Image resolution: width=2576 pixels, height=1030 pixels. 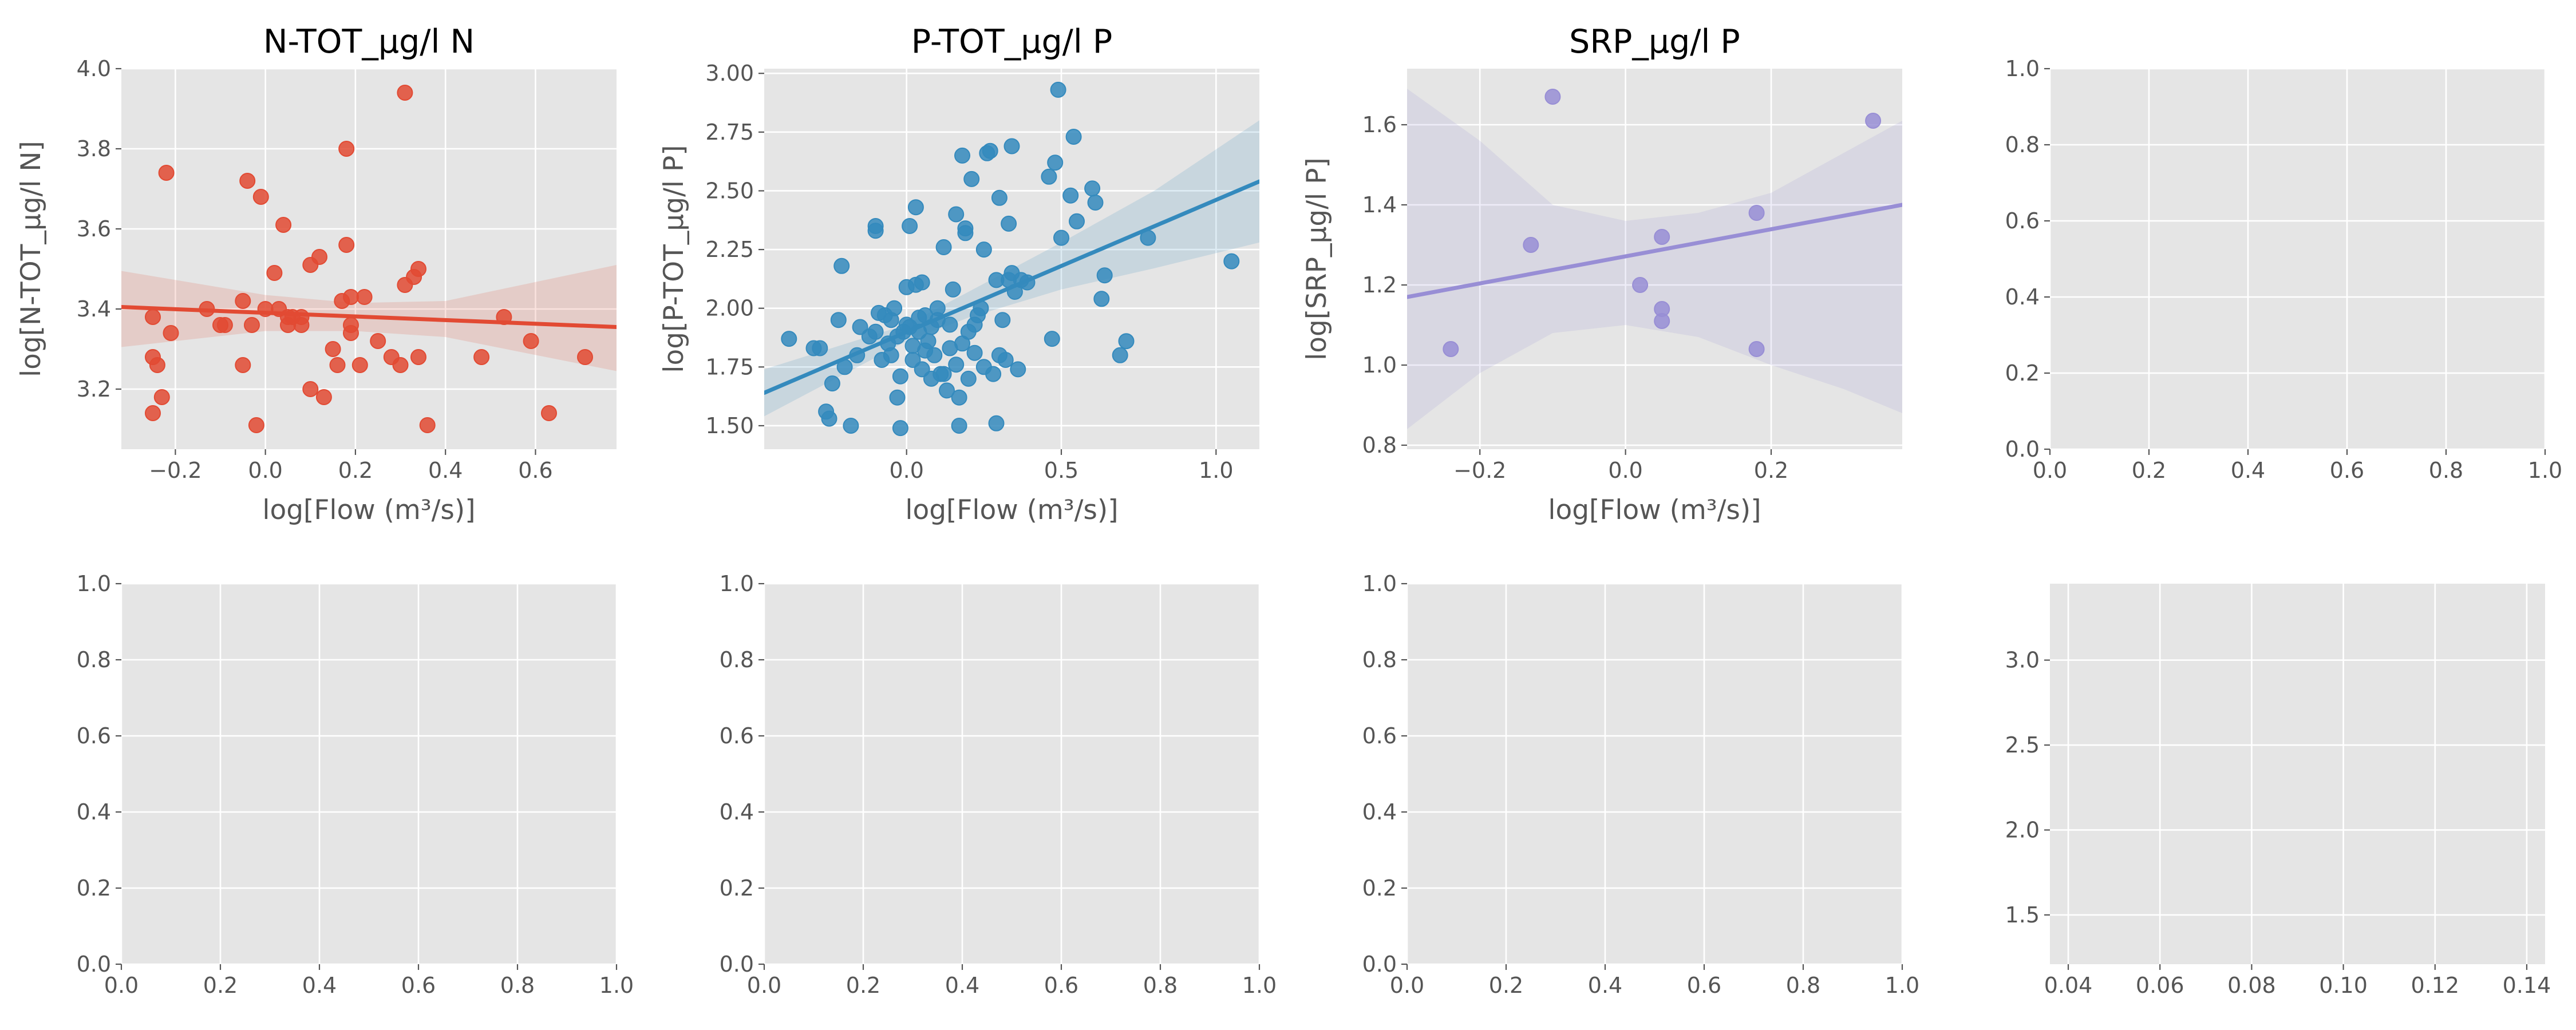 What do you see at coordinates (94, 964) in the screenshot?
I see `y-tick-label: 0.0` at bounding box center [94, 964].